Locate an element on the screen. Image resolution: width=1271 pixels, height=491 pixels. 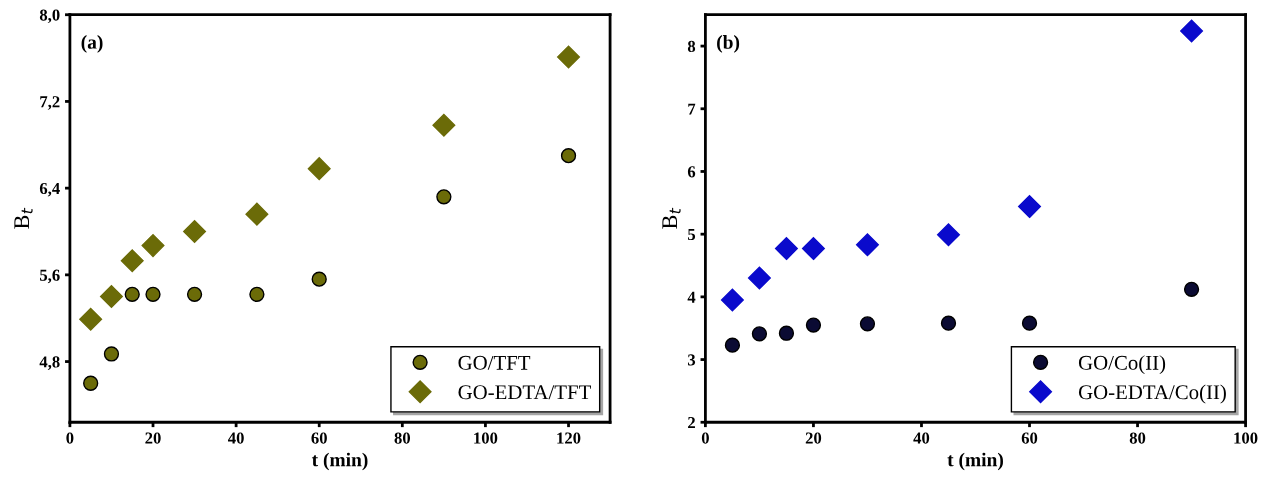
y-tick-label: 7,2 is located at coordinates (50, 103).